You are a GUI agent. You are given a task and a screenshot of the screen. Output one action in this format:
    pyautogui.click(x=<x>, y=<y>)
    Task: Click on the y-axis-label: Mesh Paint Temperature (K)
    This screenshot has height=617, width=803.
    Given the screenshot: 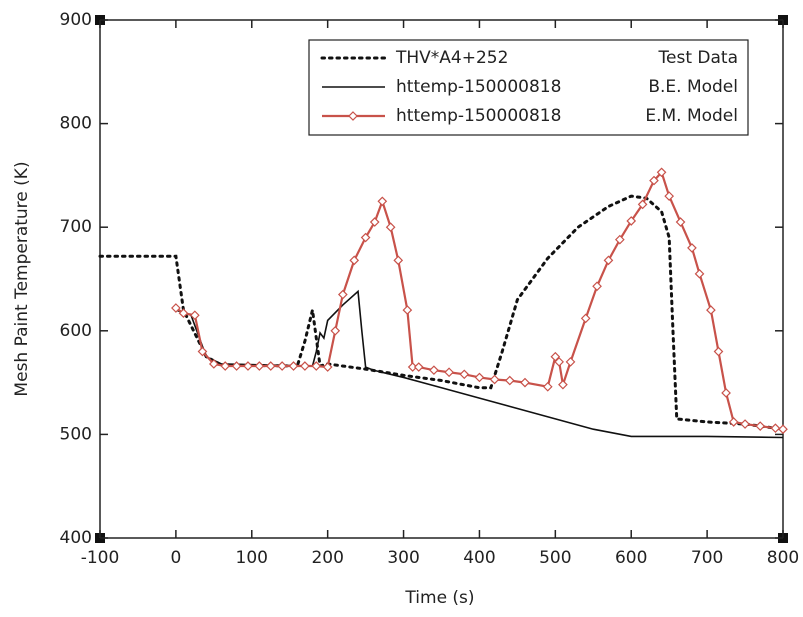 What is the action you would take?
    pyautogui.click(x=22, y=278)
    